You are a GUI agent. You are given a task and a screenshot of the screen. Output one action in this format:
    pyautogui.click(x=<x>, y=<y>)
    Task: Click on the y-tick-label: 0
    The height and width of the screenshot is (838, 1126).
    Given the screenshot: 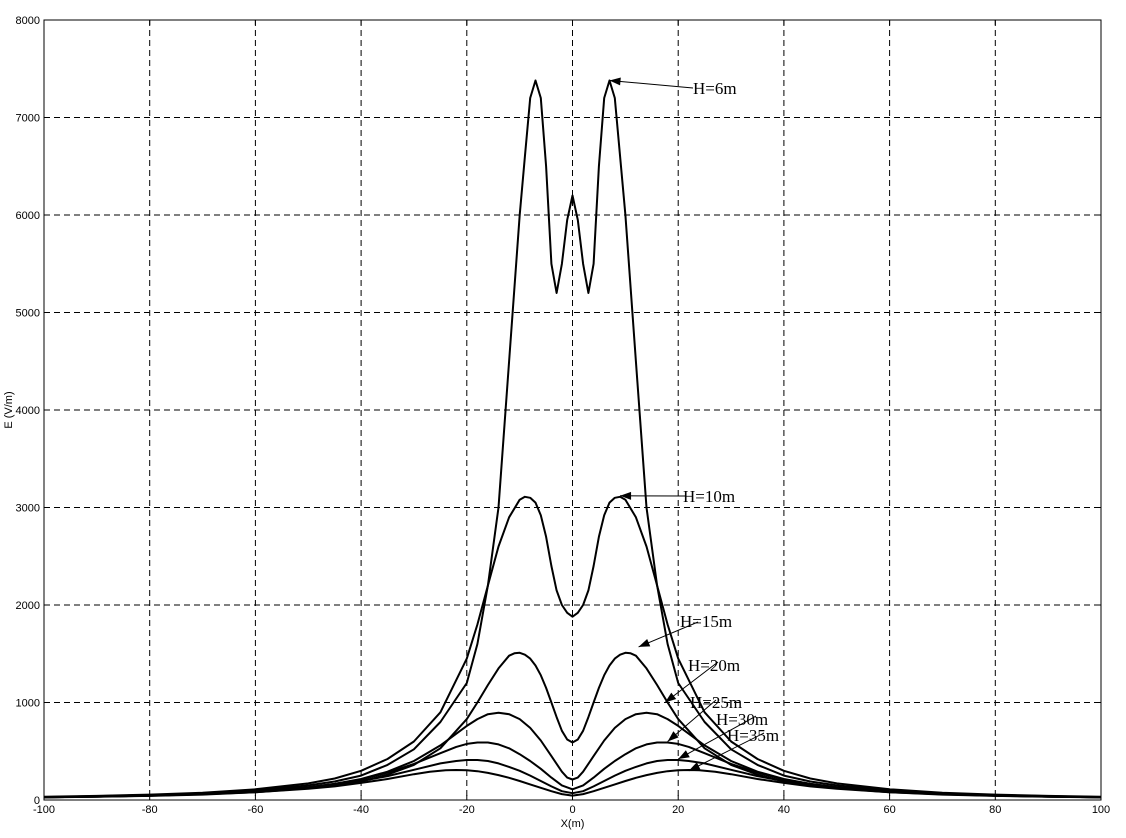 What is the action you would take?
    pyautogui.click(x=37, y=801)
    